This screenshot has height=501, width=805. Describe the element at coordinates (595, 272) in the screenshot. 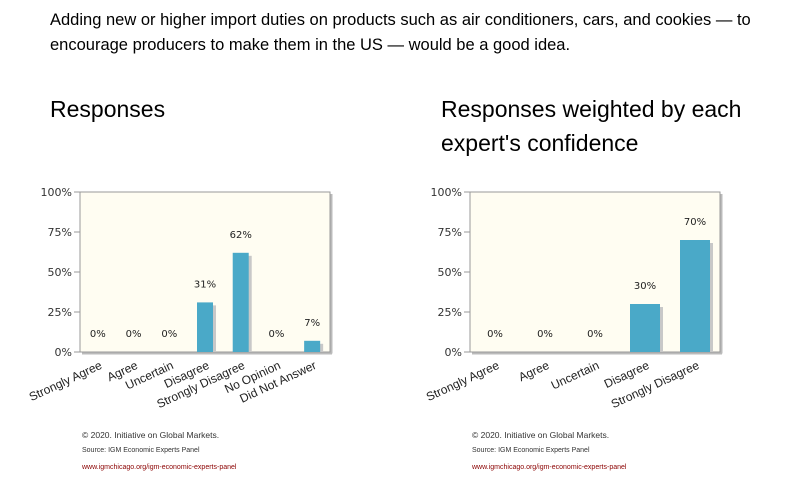

I see `plot-area` at that location.